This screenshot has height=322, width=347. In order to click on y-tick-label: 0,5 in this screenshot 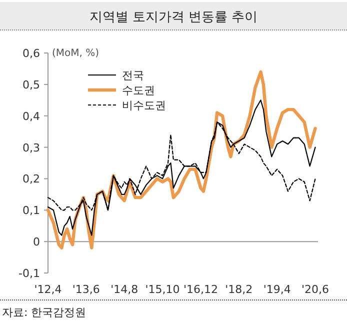, I will do `click(31, 85)`.